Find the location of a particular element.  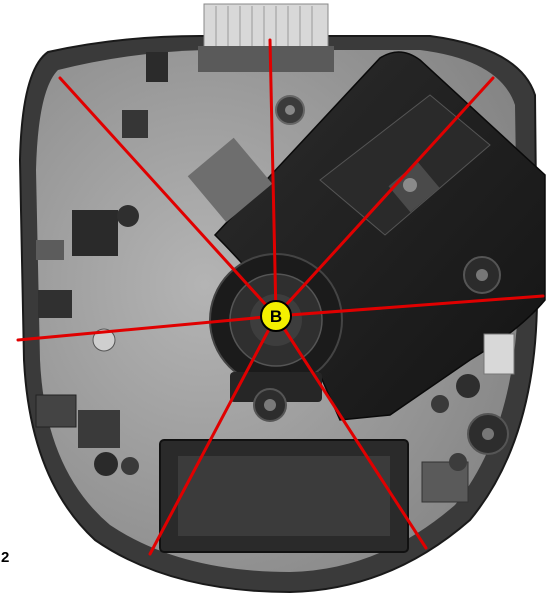

center-marker-label: B is located at coordinates (276, 316).